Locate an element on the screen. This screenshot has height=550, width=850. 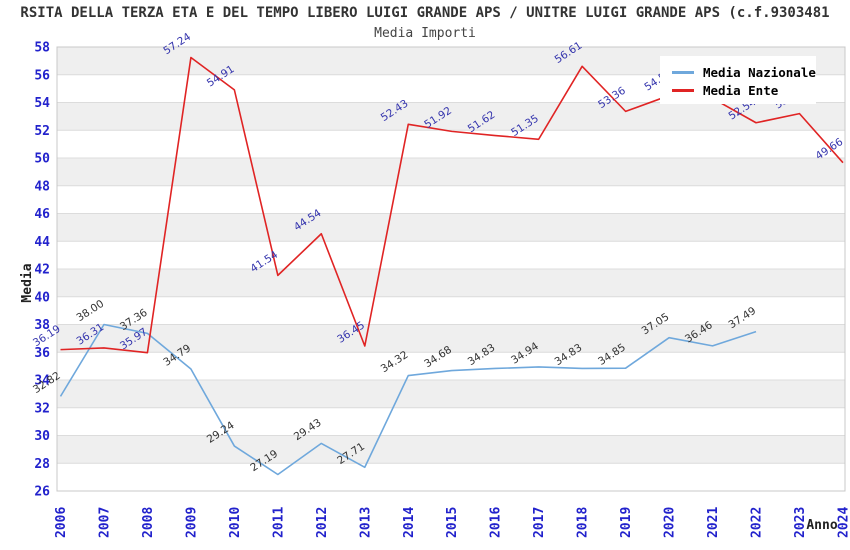
media-ente-line-swatch-icon is located at coordinates (683, 90).